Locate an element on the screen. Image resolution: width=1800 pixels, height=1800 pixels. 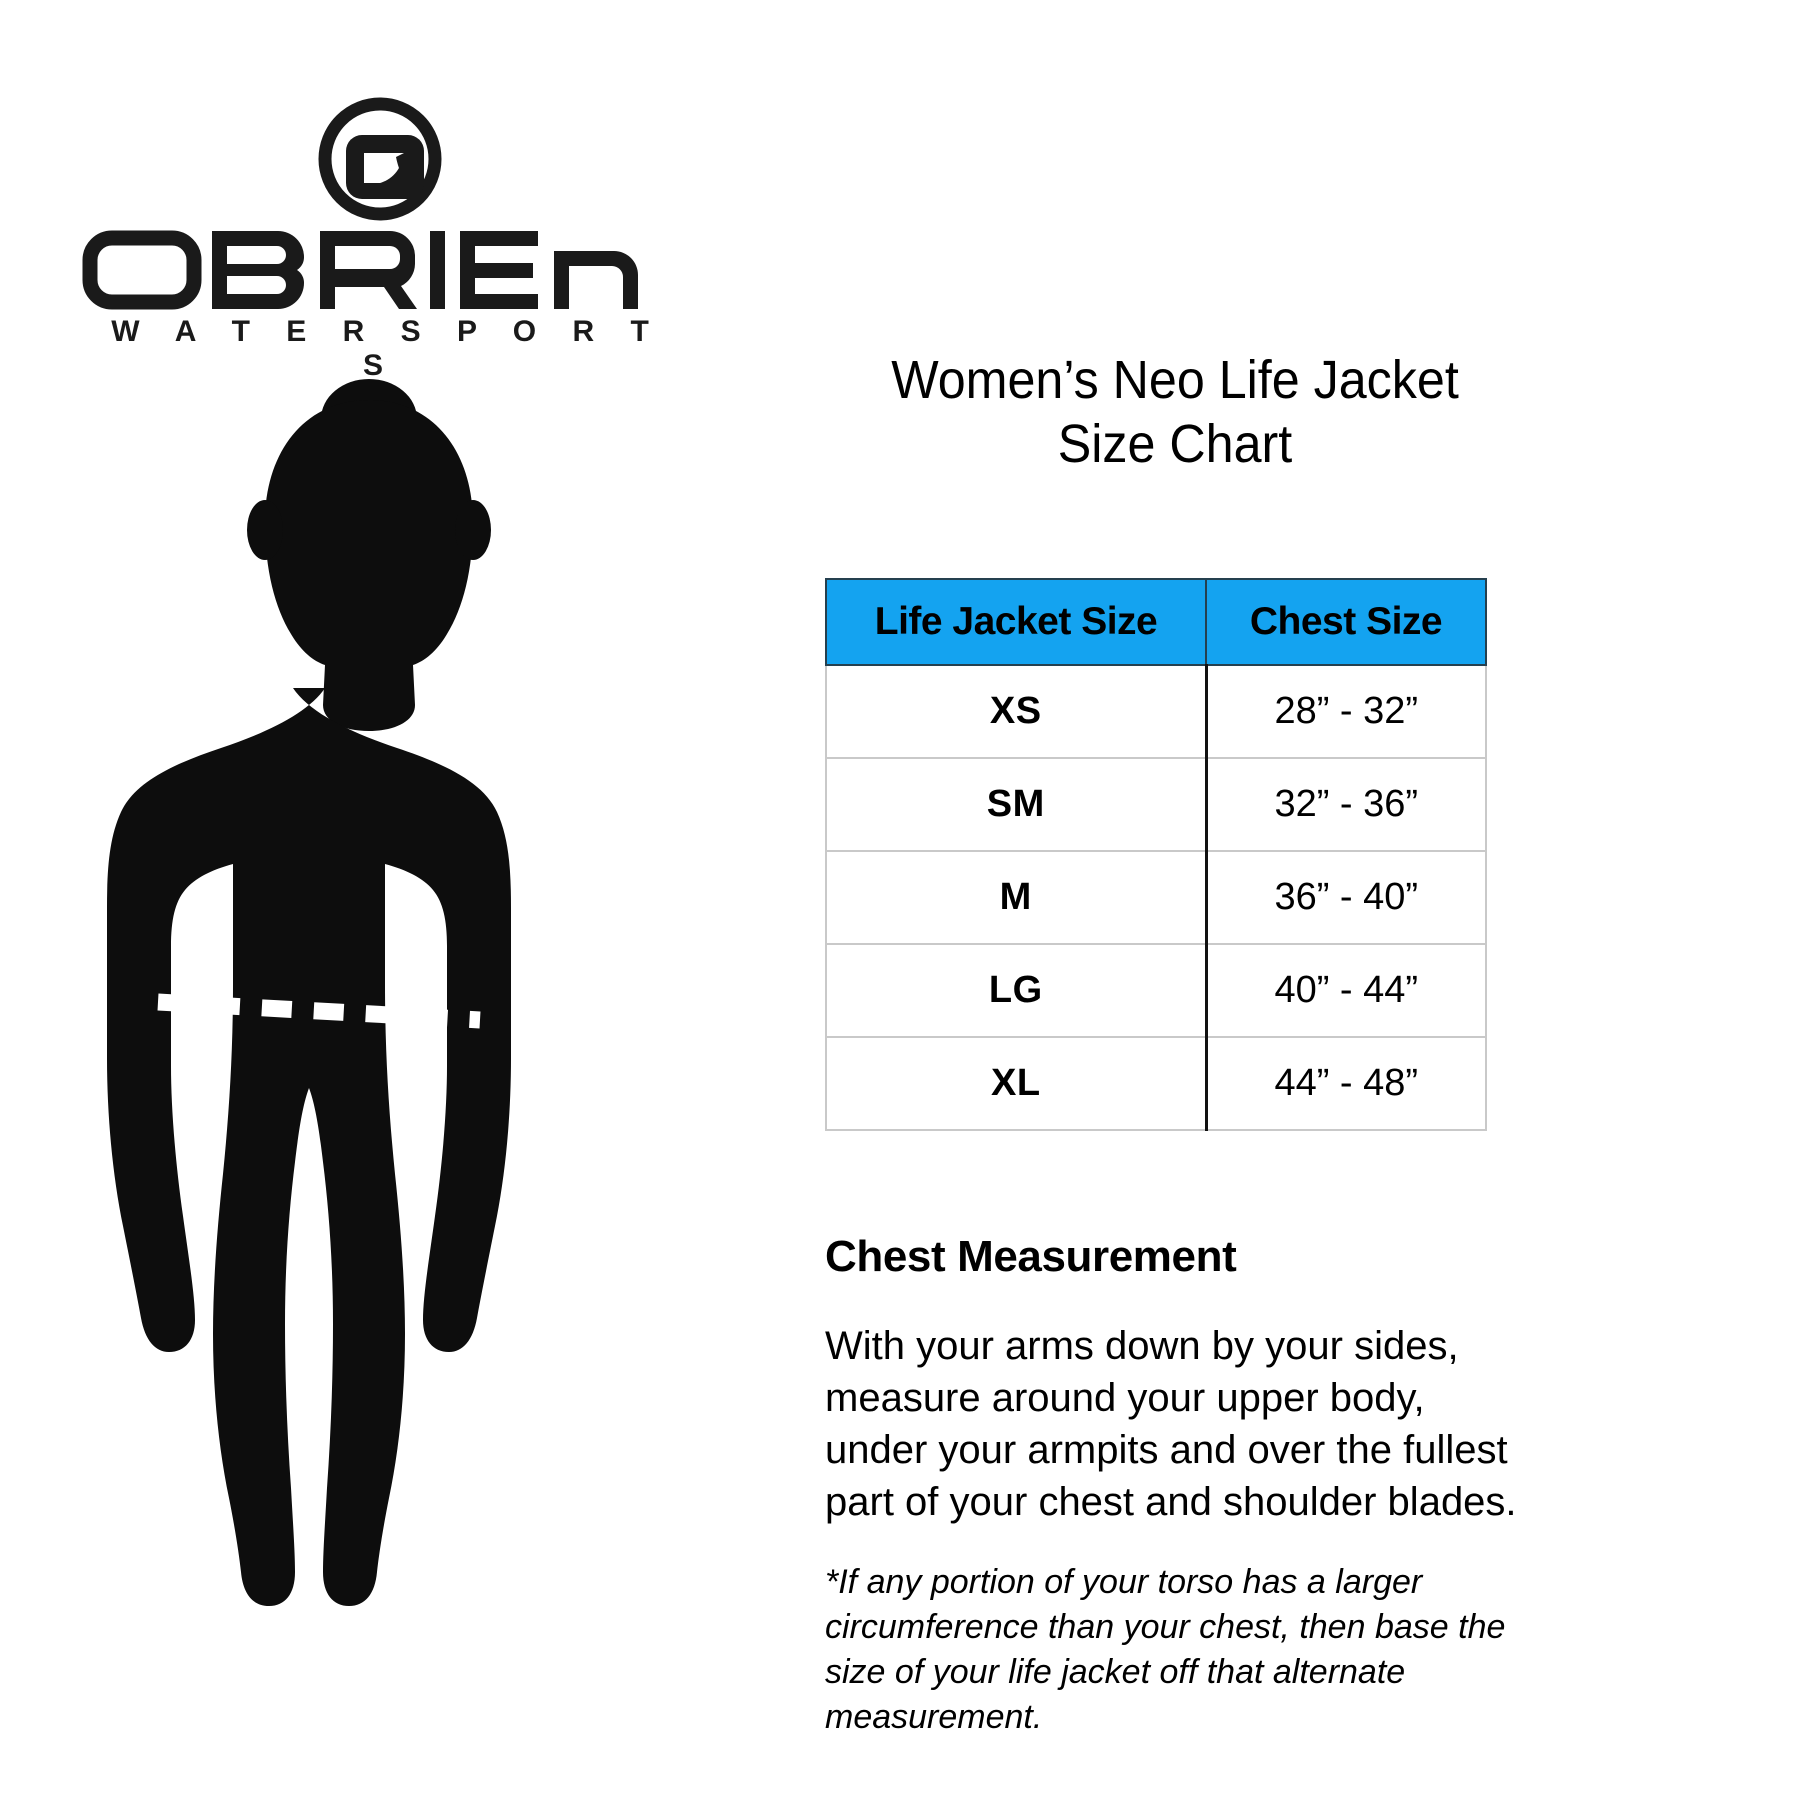
table-header-row: Life Jacket Size Chest Size is located at coordinates (1156, 622).